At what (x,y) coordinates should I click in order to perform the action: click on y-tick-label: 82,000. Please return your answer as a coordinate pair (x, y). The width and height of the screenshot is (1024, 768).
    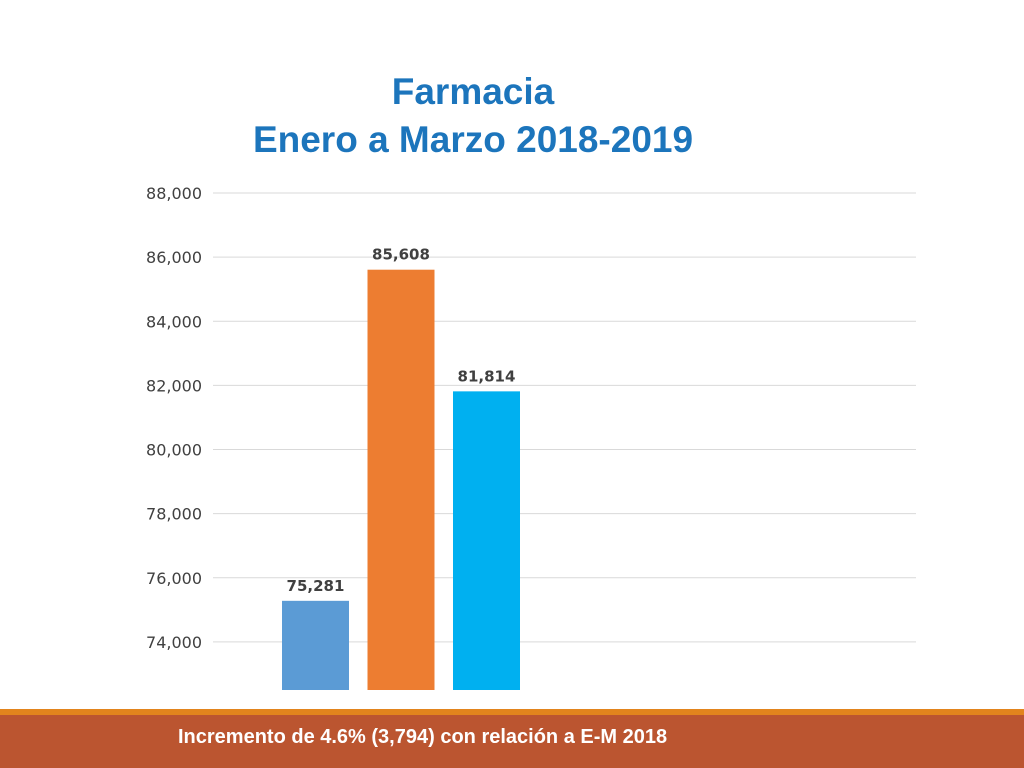
    Looking at the image, I should click on (174, 385).